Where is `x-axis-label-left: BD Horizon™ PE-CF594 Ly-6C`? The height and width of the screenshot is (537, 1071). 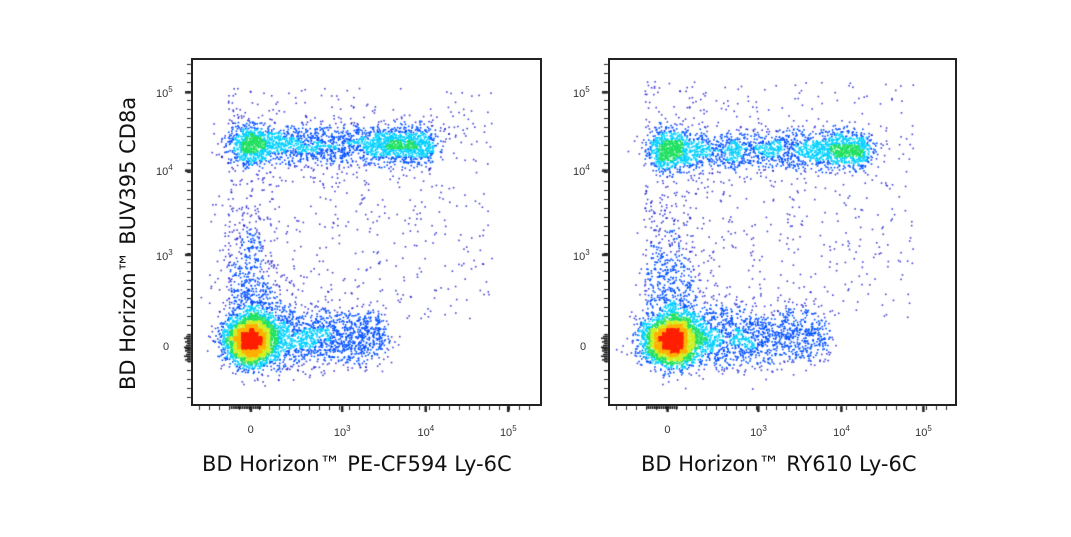
x-axis-label-left: BD Horizon™ PE-CF594 Ly-6C is located at coordinates (357, 464).